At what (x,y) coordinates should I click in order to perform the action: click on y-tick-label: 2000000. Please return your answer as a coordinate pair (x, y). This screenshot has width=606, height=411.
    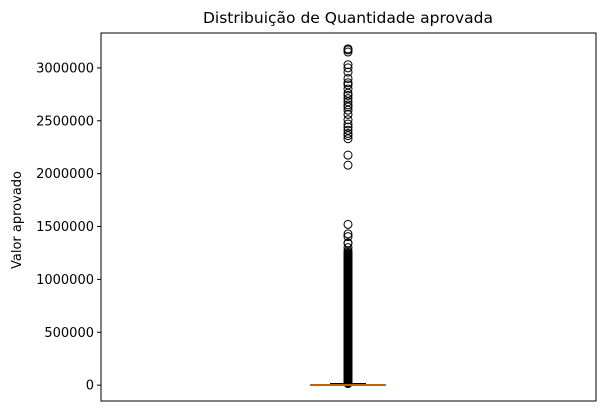
    Looking at the image, I should click on (65, 174).